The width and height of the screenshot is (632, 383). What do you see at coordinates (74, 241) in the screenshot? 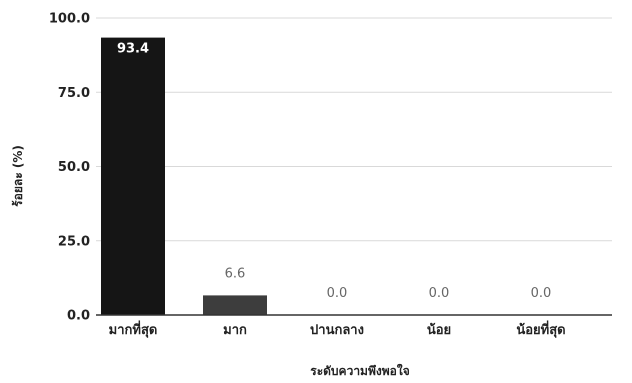
I see `y-tick-label: 25.0` at bounding box center [74, 241].